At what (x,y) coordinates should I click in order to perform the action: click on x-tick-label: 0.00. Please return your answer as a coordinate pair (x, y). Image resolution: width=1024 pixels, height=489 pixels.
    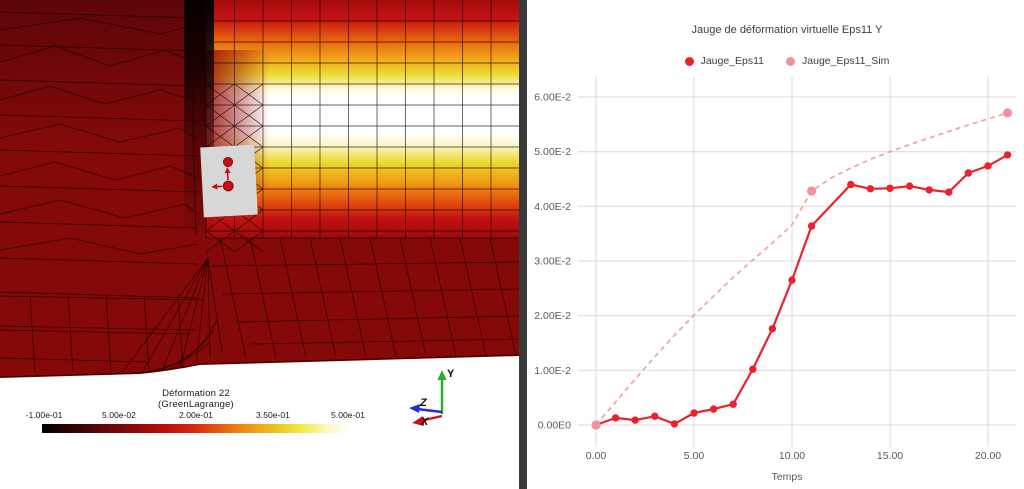
    Looking at the image, I should click on (596, 456).